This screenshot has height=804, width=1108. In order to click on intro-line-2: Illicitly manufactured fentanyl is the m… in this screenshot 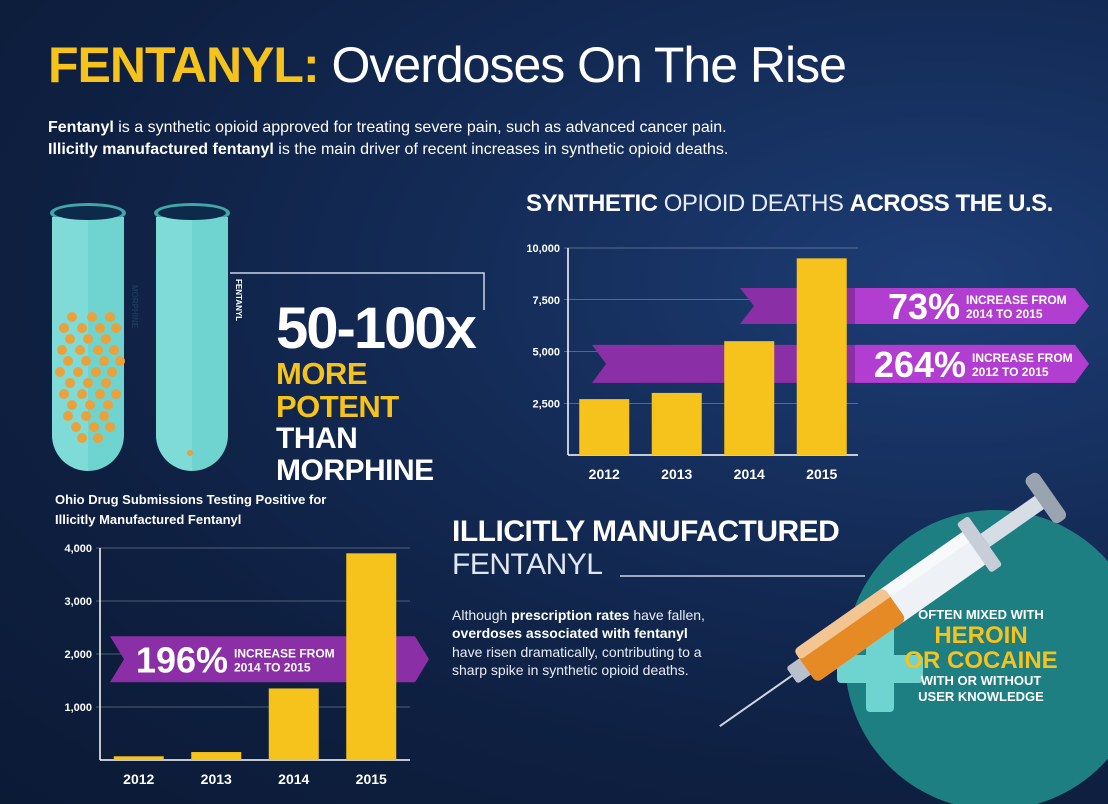, I will do `click(388, 149)`.